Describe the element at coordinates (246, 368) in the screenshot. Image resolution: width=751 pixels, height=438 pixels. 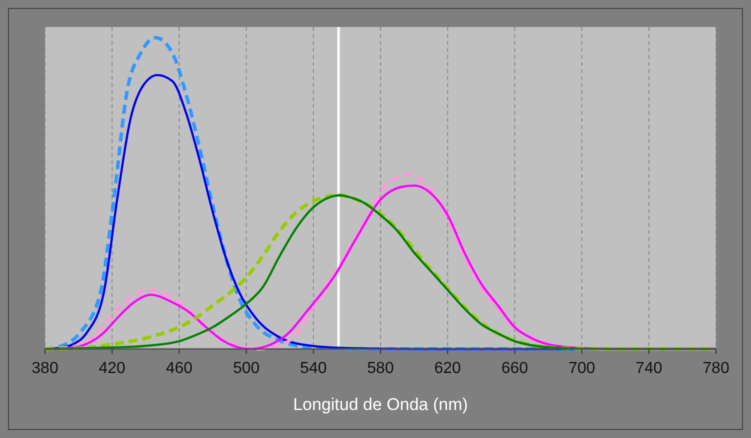
I see `x-tick-label: 500` at that location.